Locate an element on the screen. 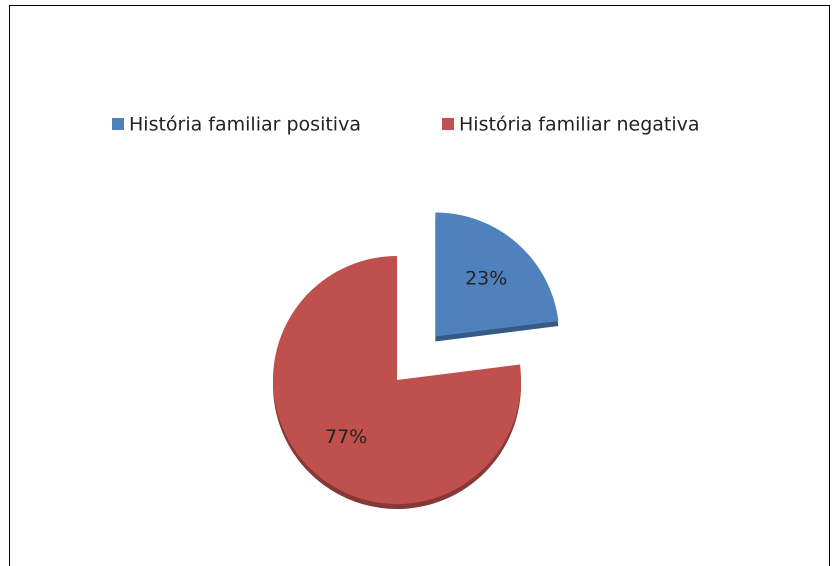  data-label: 77% is located at coordinates (346, 437).